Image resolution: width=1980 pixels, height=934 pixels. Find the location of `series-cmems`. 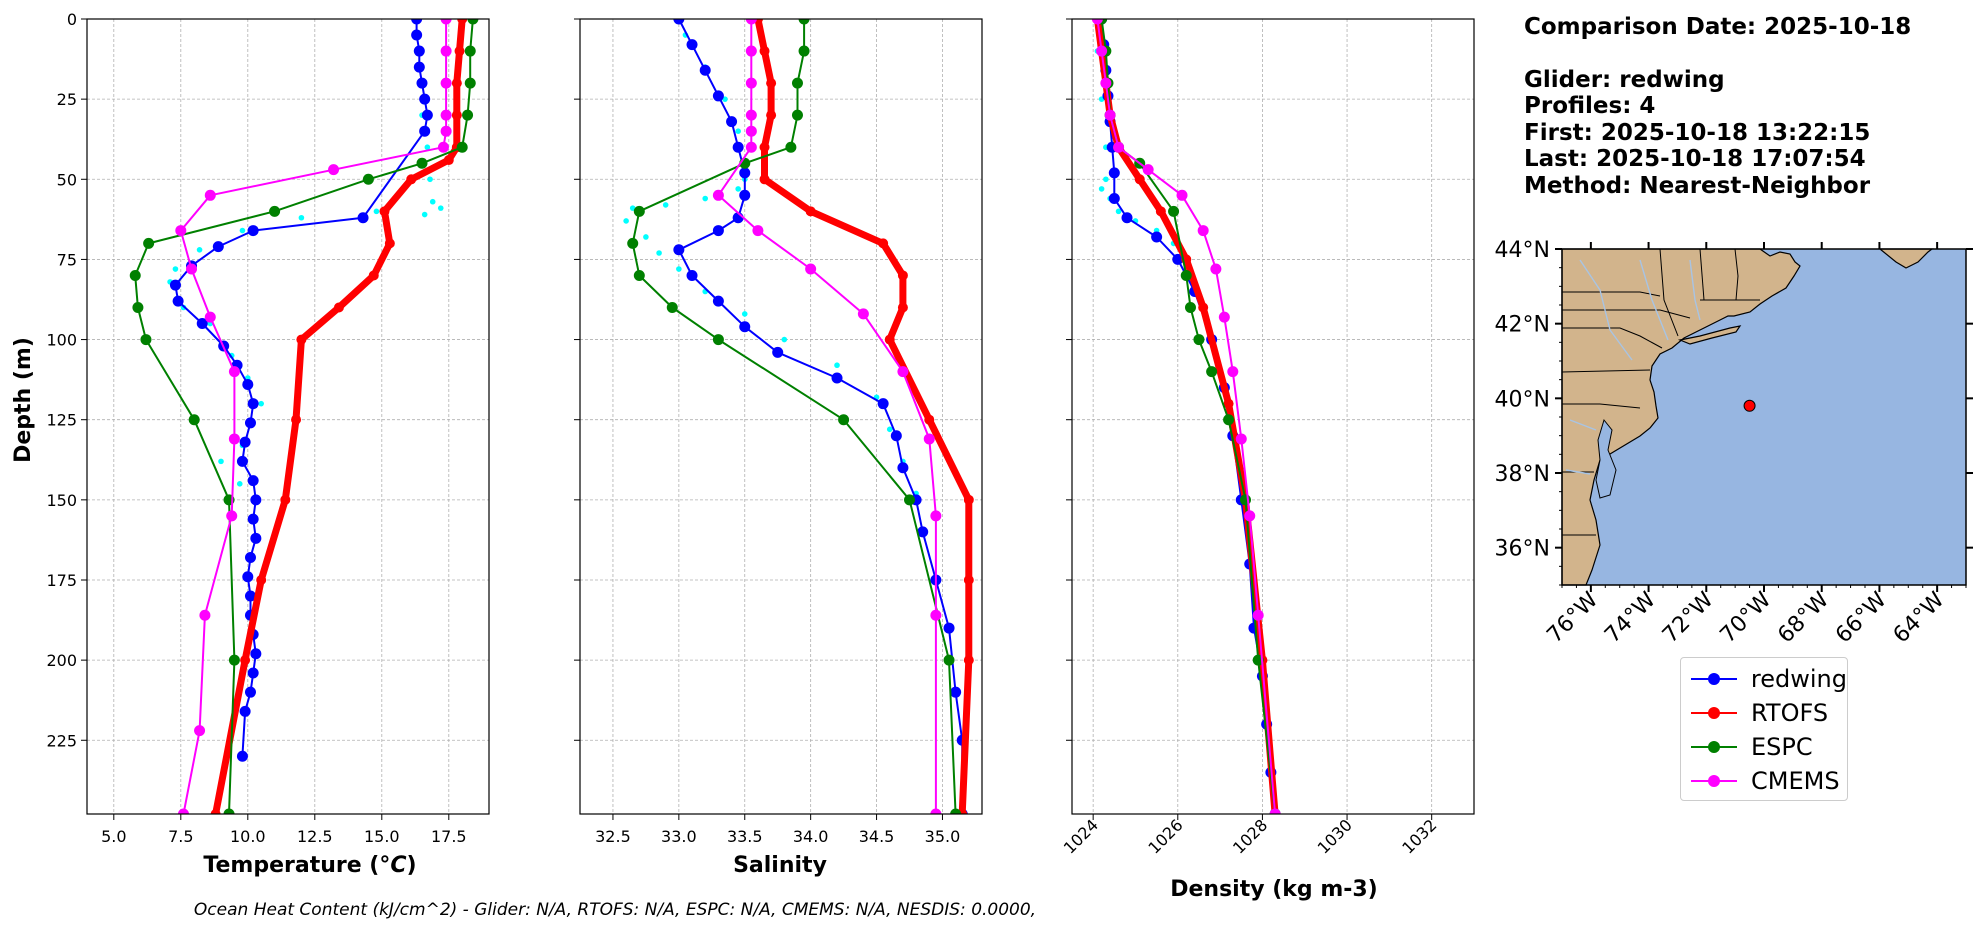

series-cmems is located at coordinates (827, 416).